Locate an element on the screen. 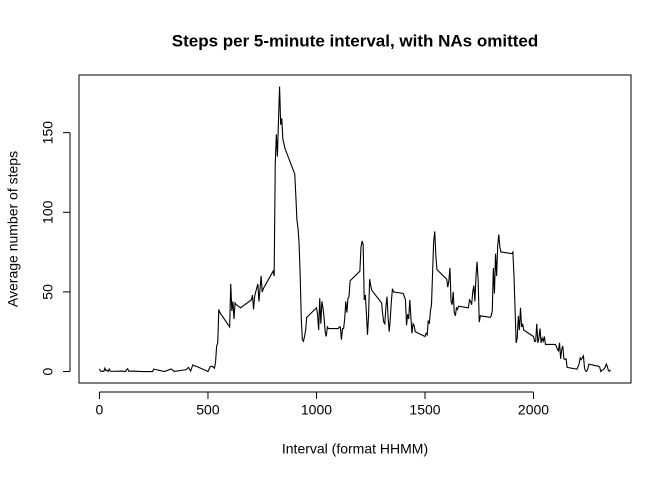 This screenshot has height=480, width=672. y-tick-label: 150 is located at coordinates (48, 133).